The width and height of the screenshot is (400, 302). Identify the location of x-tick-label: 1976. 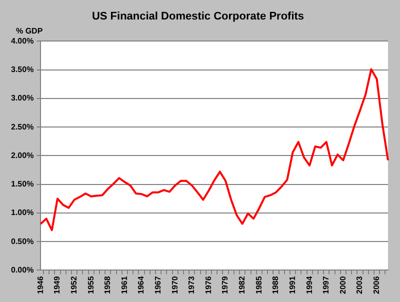
(208, 285).